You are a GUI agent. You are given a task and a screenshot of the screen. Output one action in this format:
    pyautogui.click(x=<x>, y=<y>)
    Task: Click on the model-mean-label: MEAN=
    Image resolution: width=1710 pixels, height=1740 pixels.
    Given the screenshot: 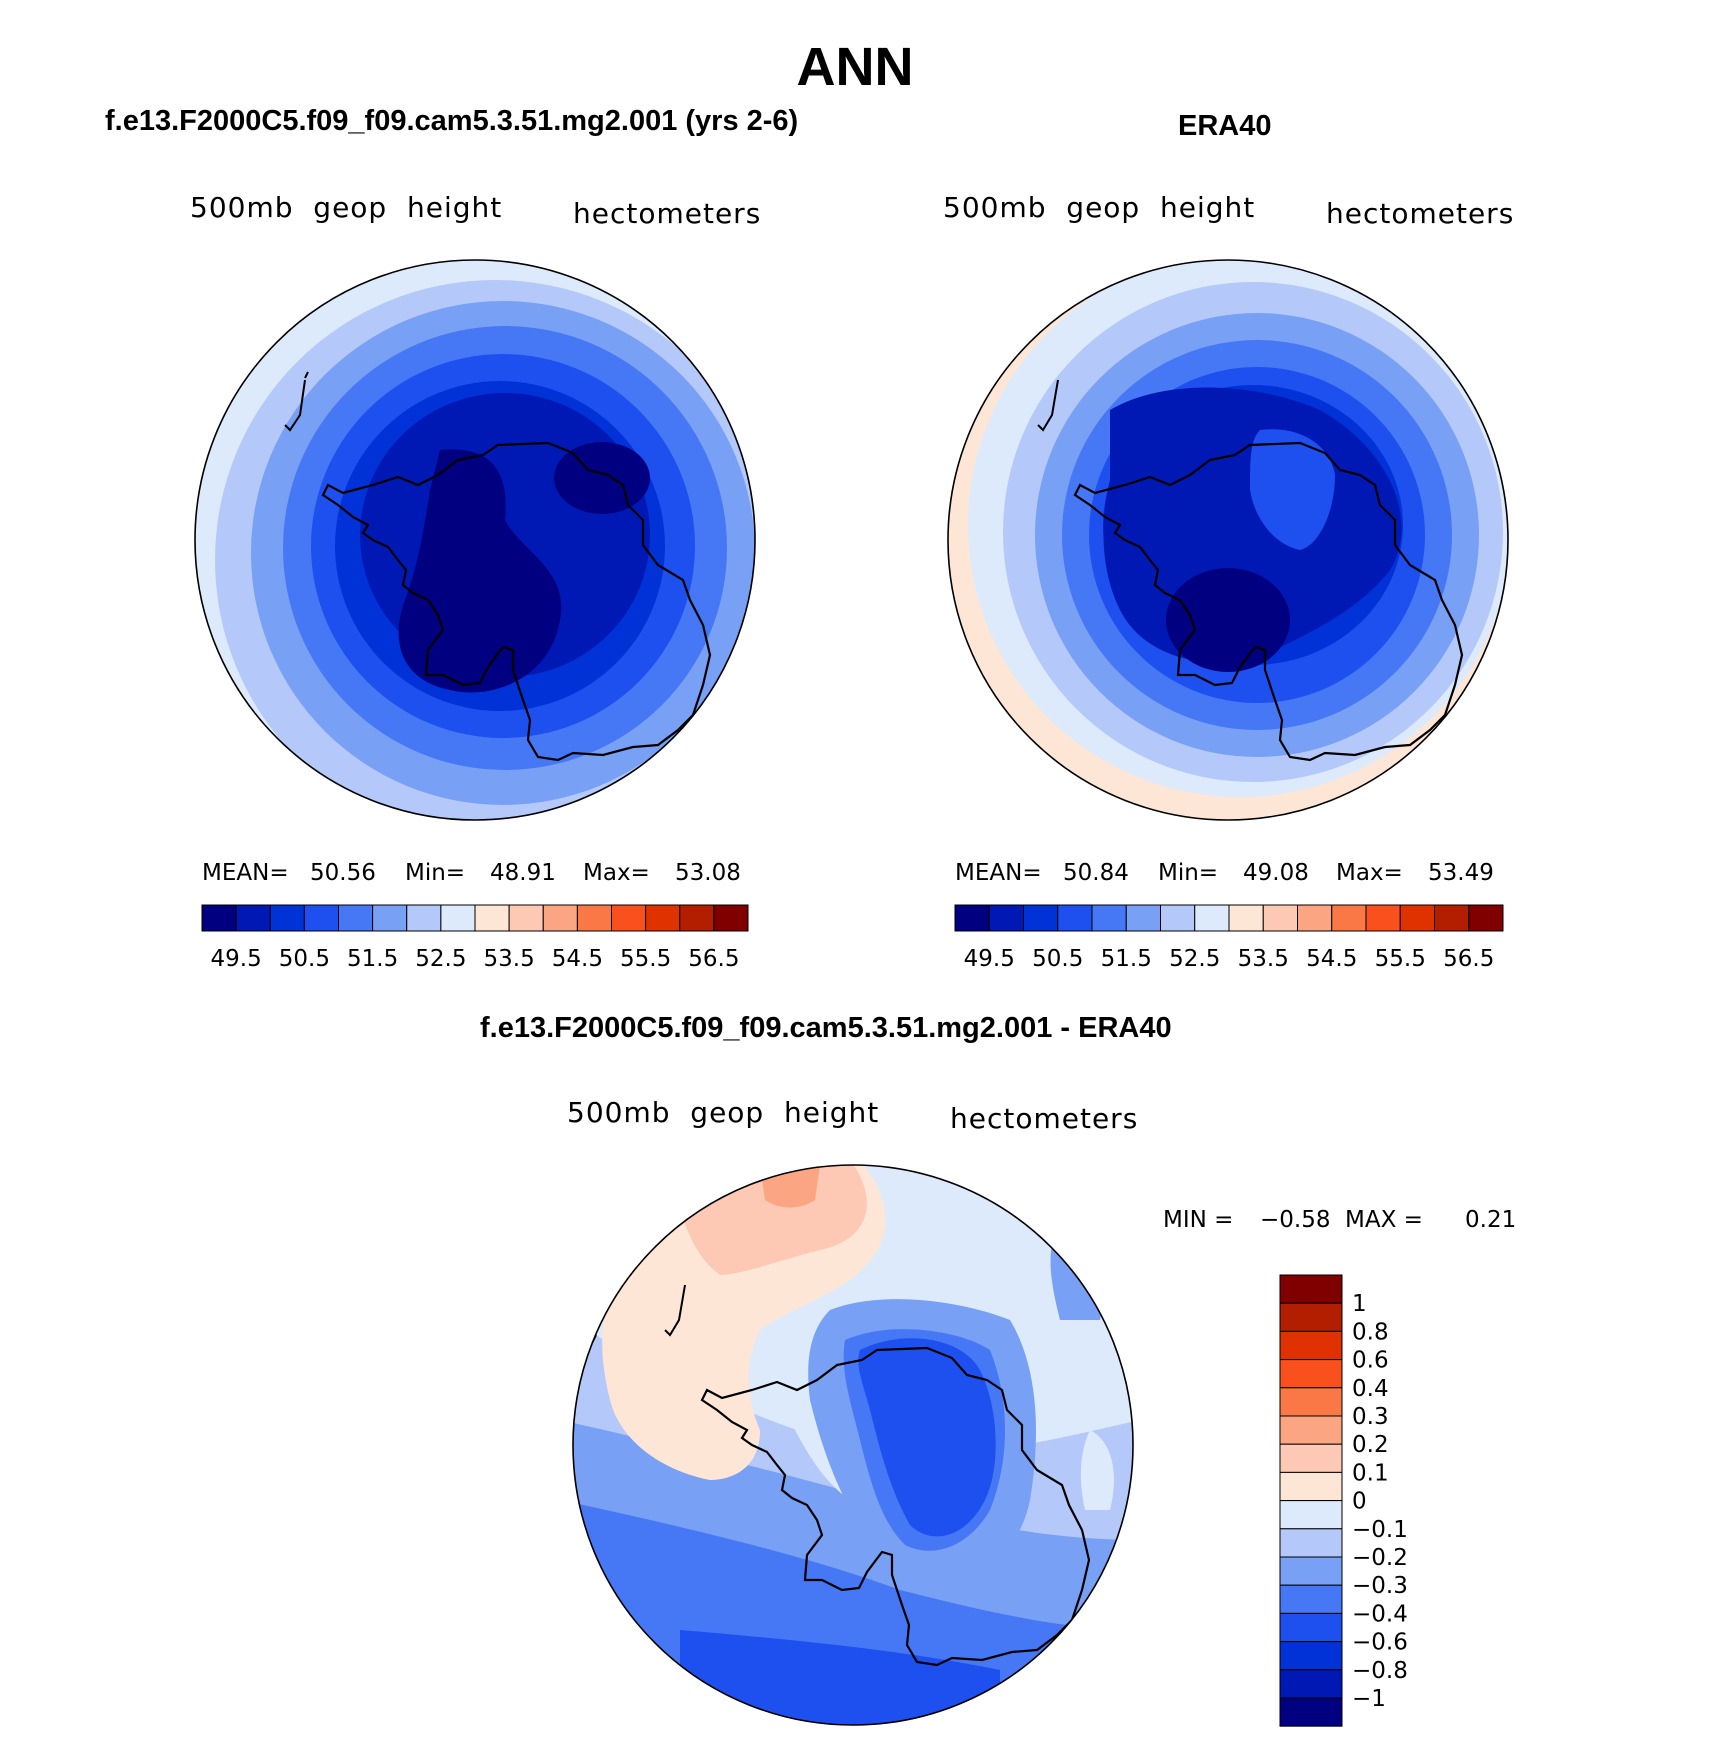 What is the action you would take?
    pyautogui.click(x=245, y=873)
    